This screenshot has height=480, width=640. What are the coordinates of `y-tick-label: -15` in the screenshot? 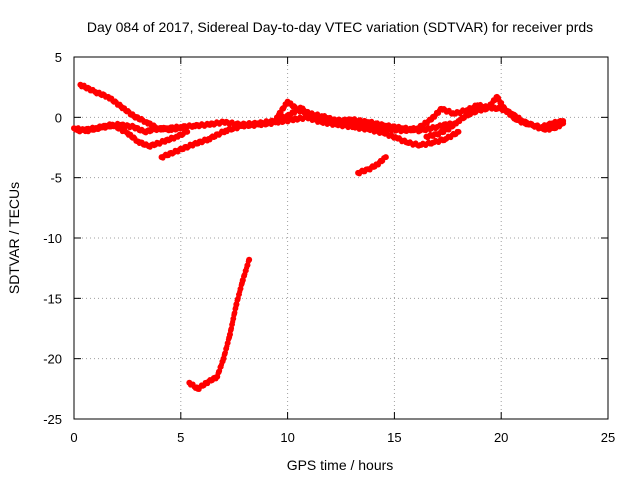 It's located at (52, 298).